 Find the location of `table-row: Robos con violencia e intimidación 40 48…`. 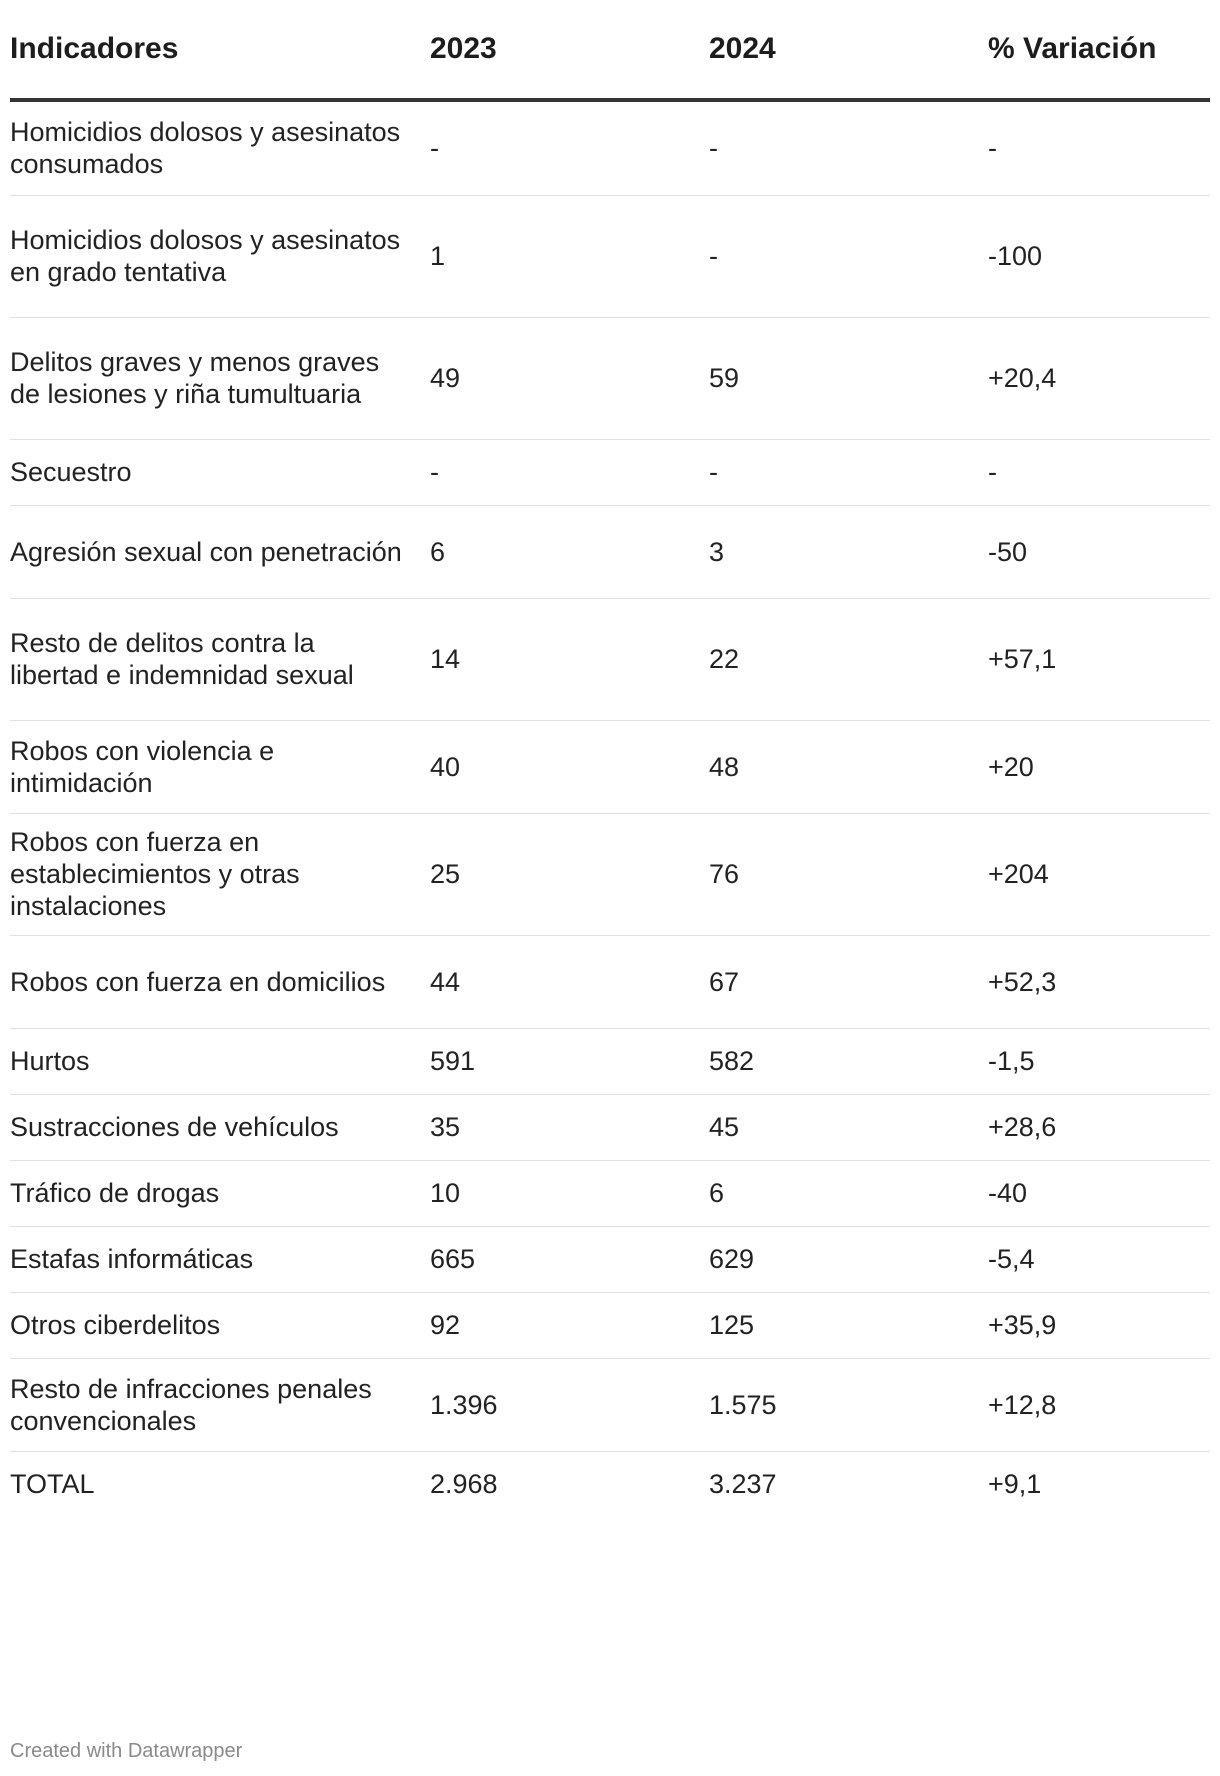

table-row: Robos con violencia e intimidación 40 48… is located at coordinates (610, 767).